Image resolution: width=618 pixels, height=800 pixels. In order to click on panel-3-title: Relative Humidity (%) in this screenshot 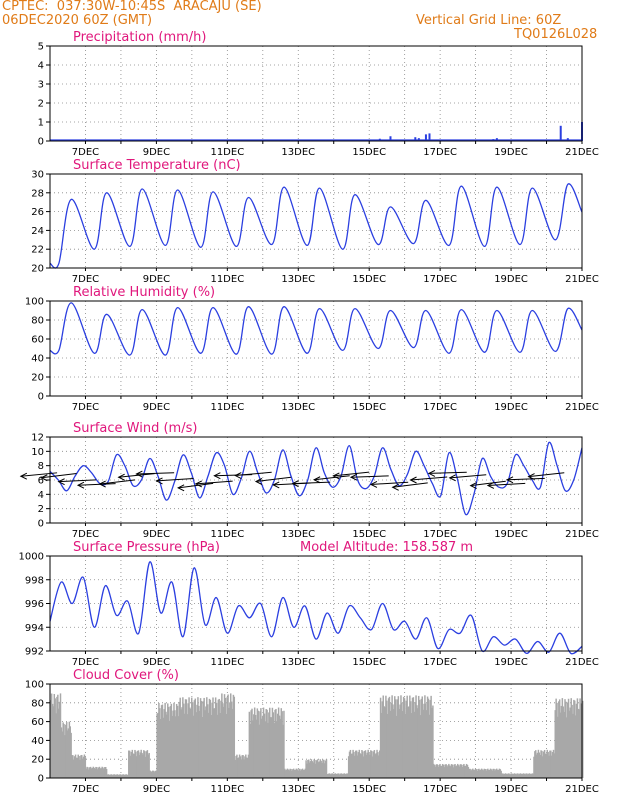, I will do `click(144, 292)`.